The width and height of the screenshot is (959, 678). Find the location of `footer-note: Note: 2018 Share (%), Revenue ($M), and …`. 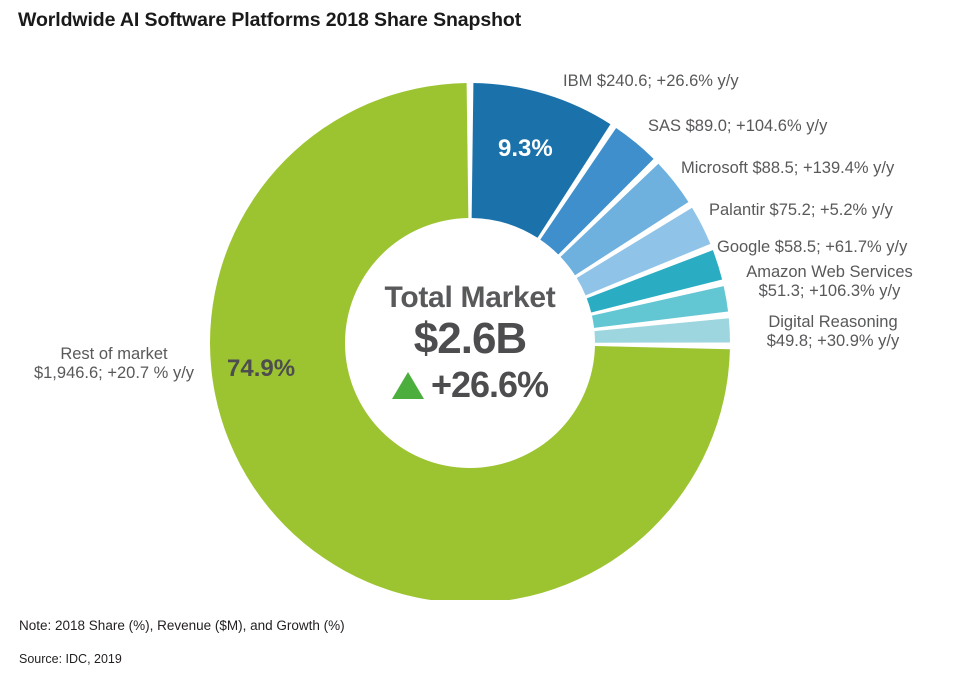

footer-note: Note: 2018 Share (%), Revenue ($M), and … is located at coordinates (182, 625).